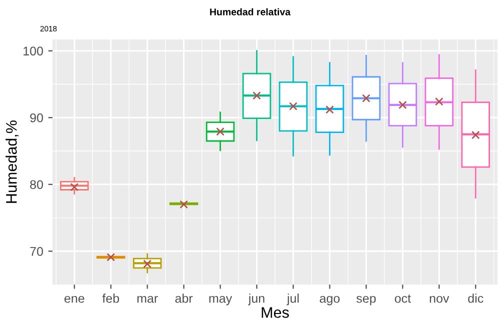 The image size is (500, 329). I want to click on x-tick-label: oct, so click(402, 298).